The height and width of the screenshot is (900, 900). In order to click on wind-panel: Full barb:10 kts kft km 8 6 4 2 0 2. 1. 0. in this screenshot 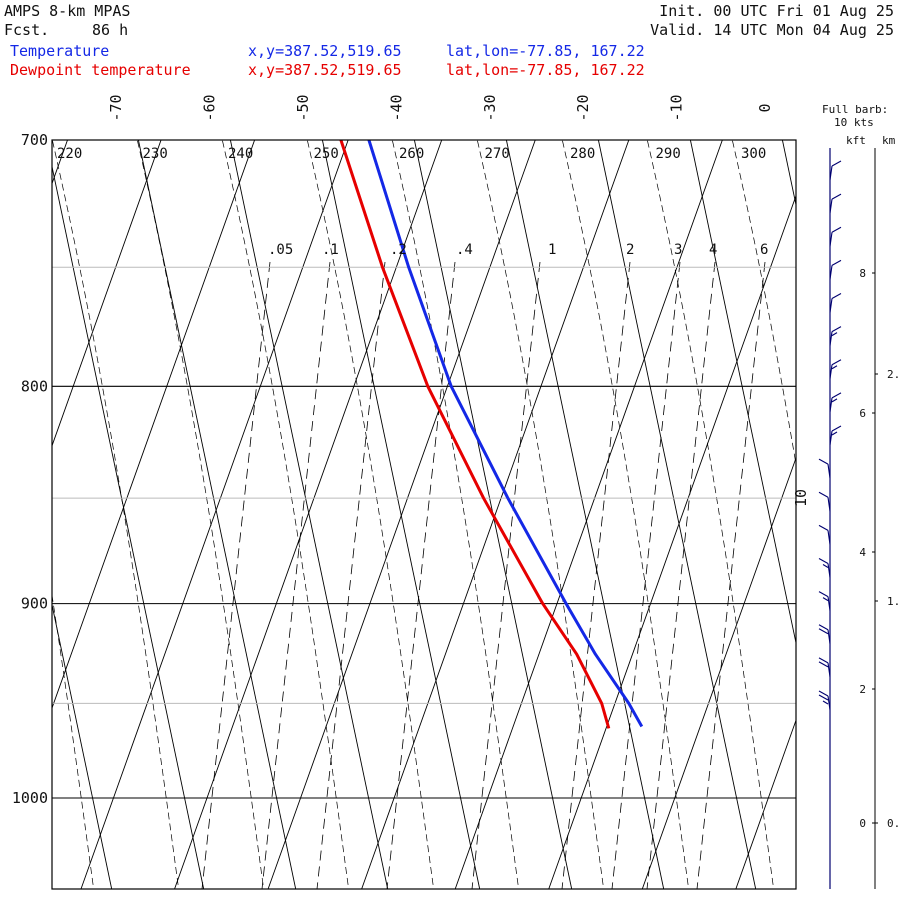, I will do `click(859, 496)`.